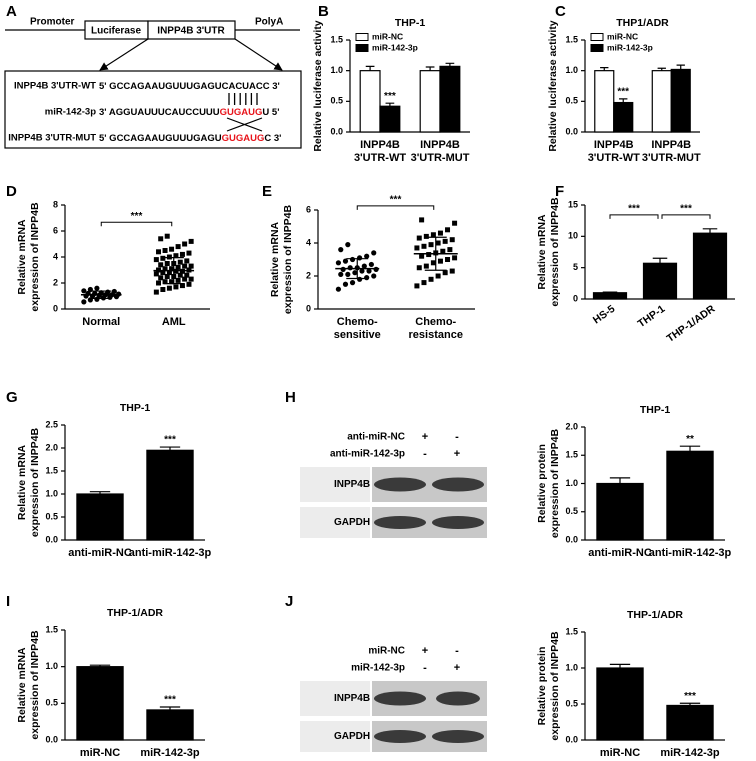  I want to click on x-tick-label: INPP4B, so click(614, 145).